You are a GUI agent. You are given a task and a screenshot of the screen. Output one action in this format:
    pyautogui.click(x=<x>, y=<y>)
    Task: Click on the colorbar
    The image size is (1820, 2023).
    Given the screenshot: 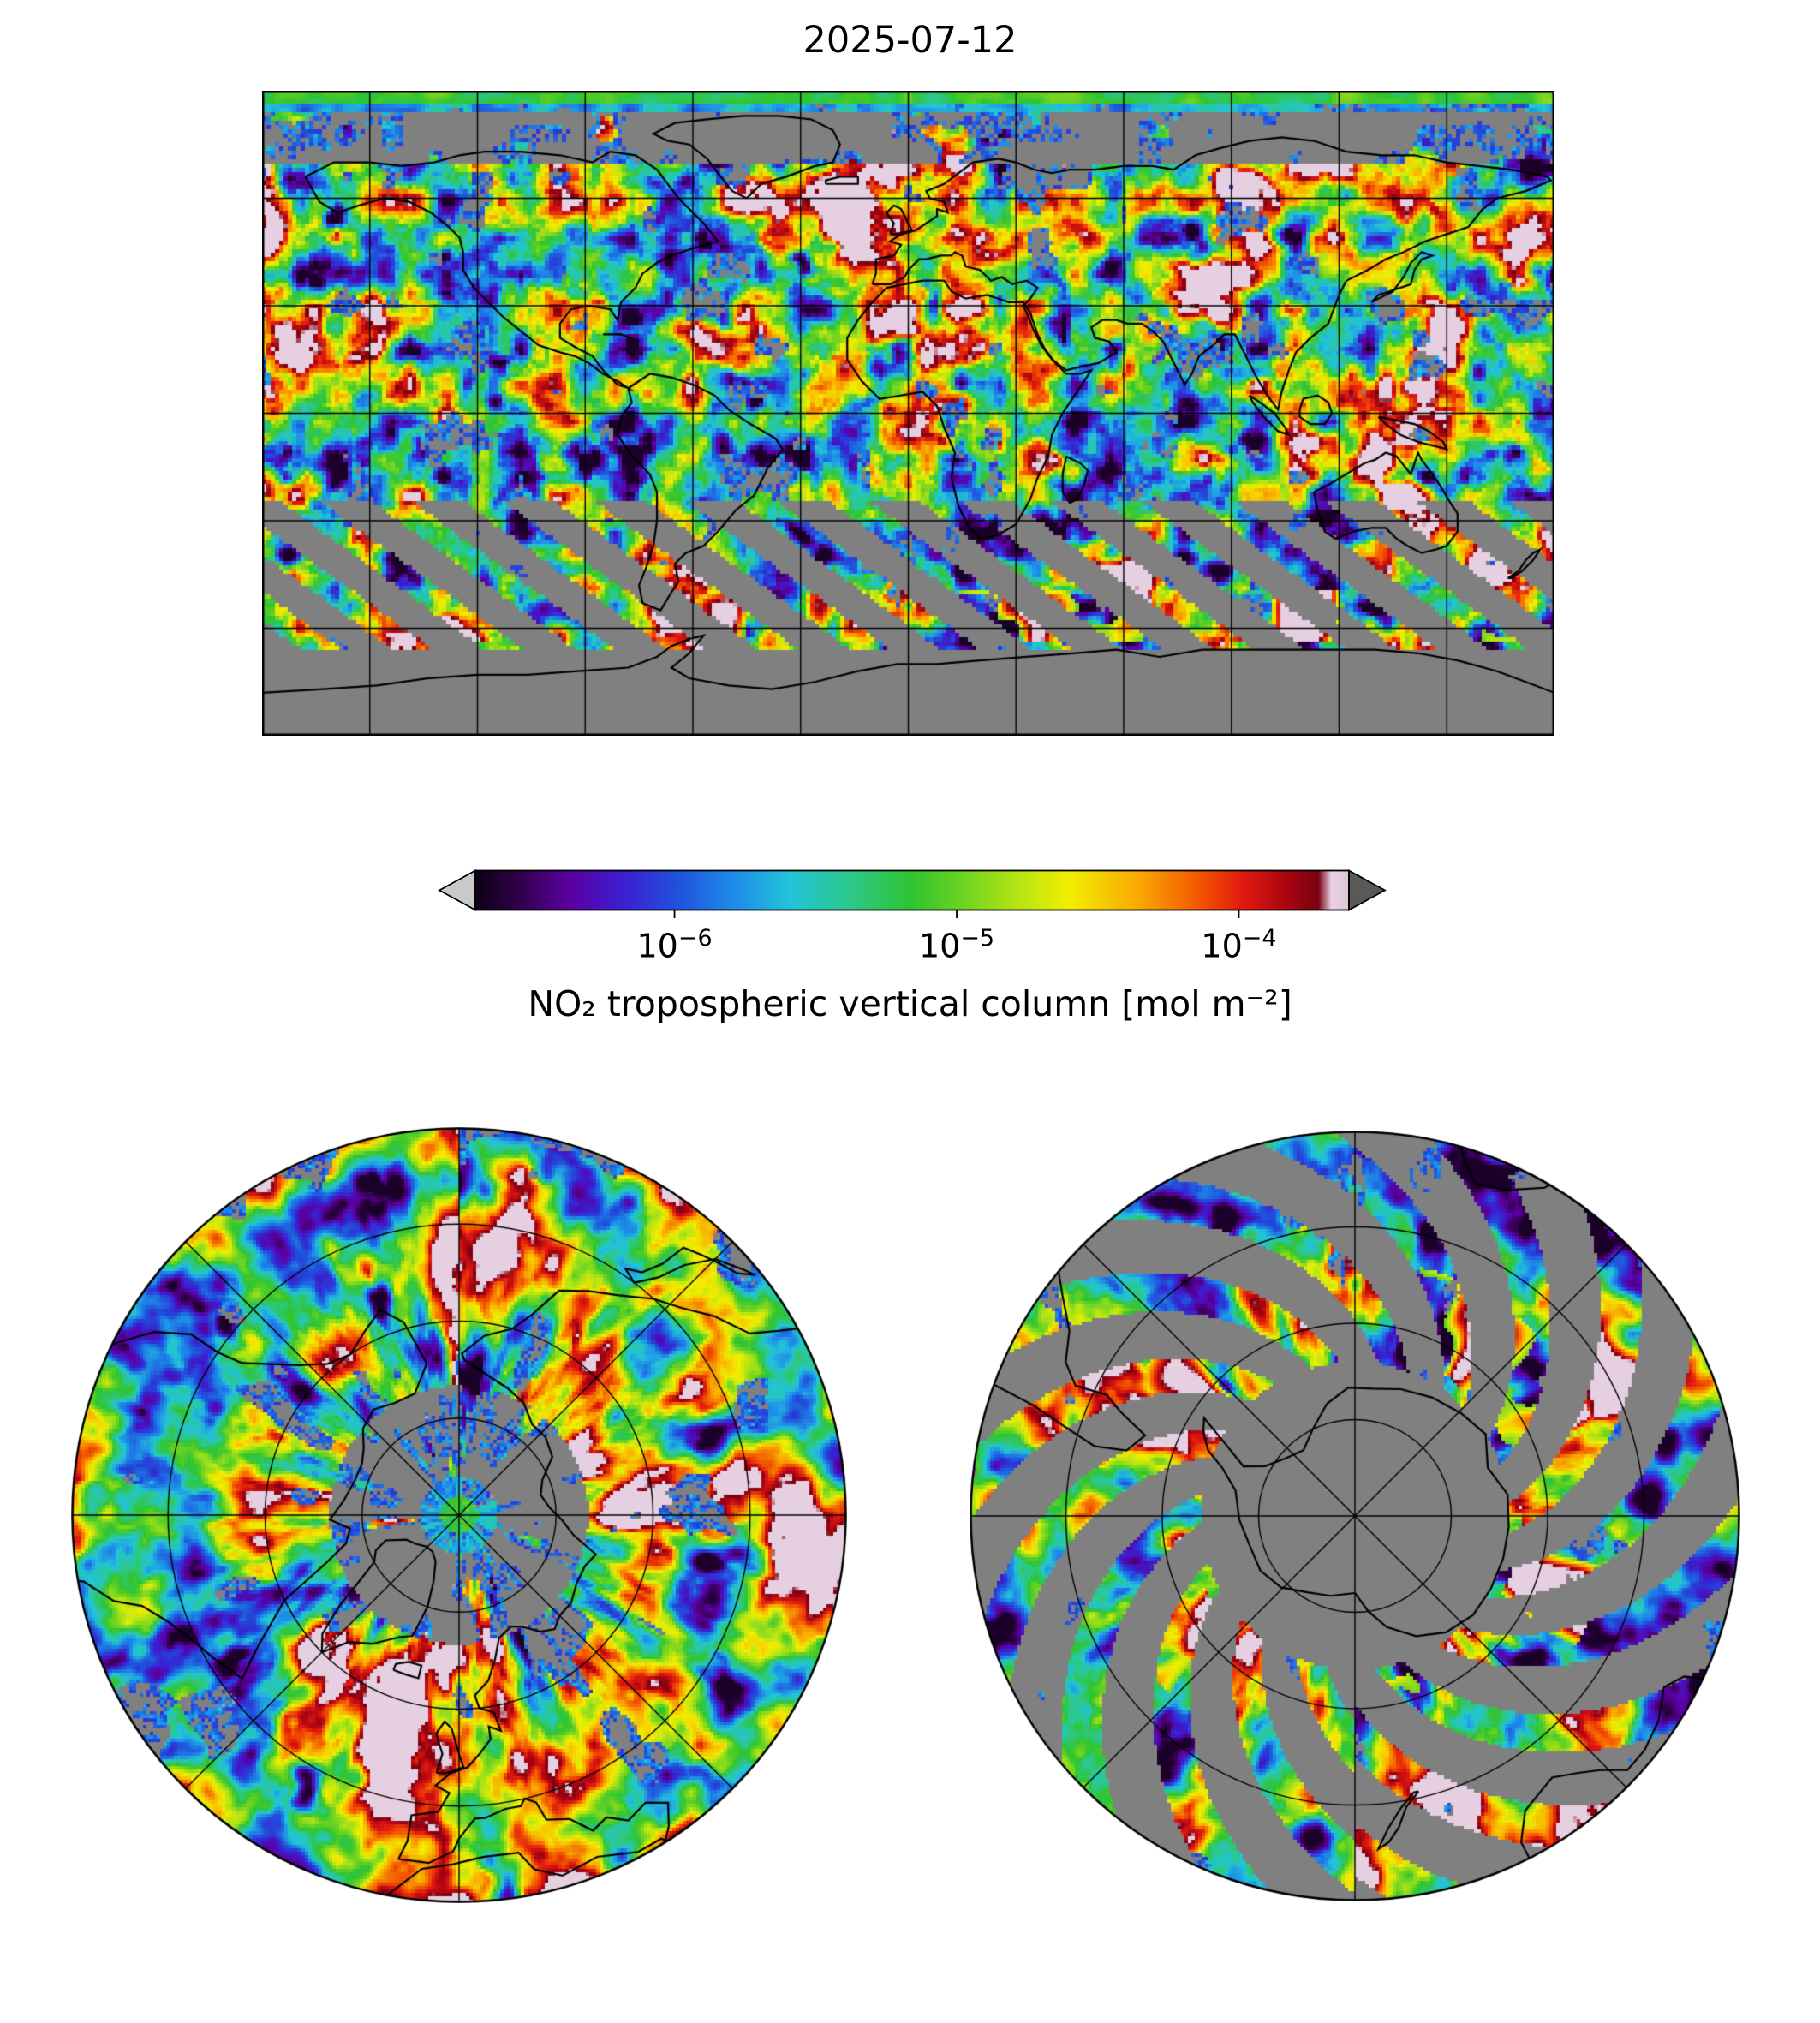 What is the action you would take?
    pyautogui.click(x=912, y=893)
    